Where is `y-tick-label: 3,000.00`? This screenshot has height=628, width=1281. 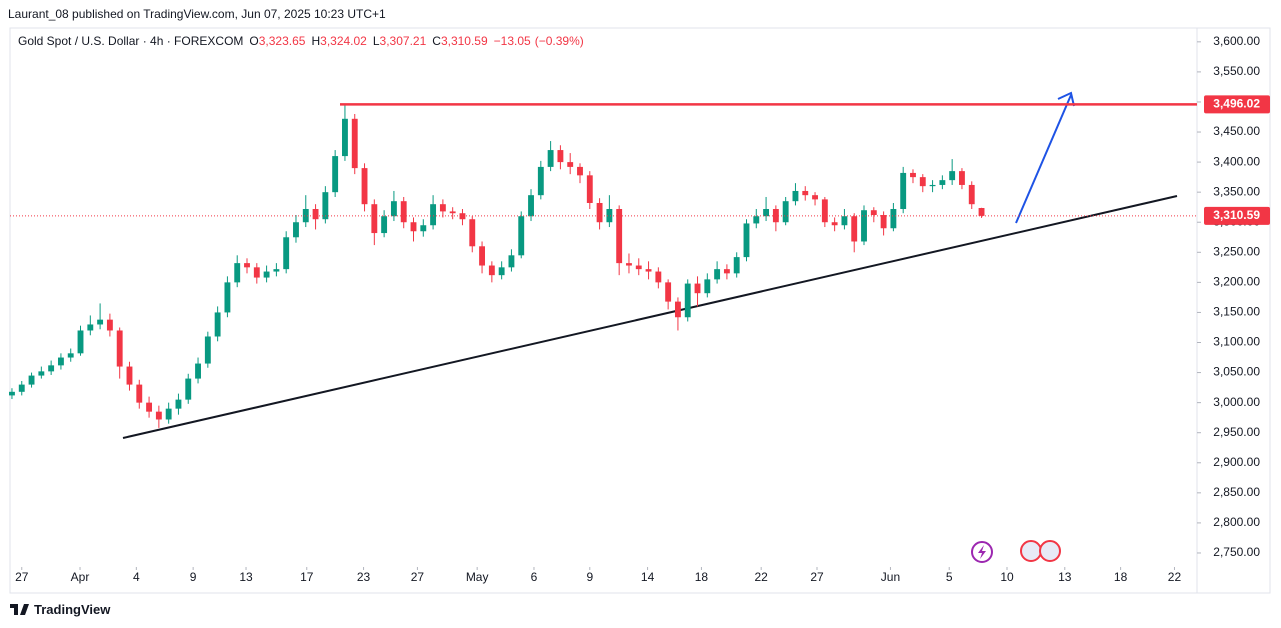 y-tick-label: 3,000.00 is located at coordinates (1236, 402).